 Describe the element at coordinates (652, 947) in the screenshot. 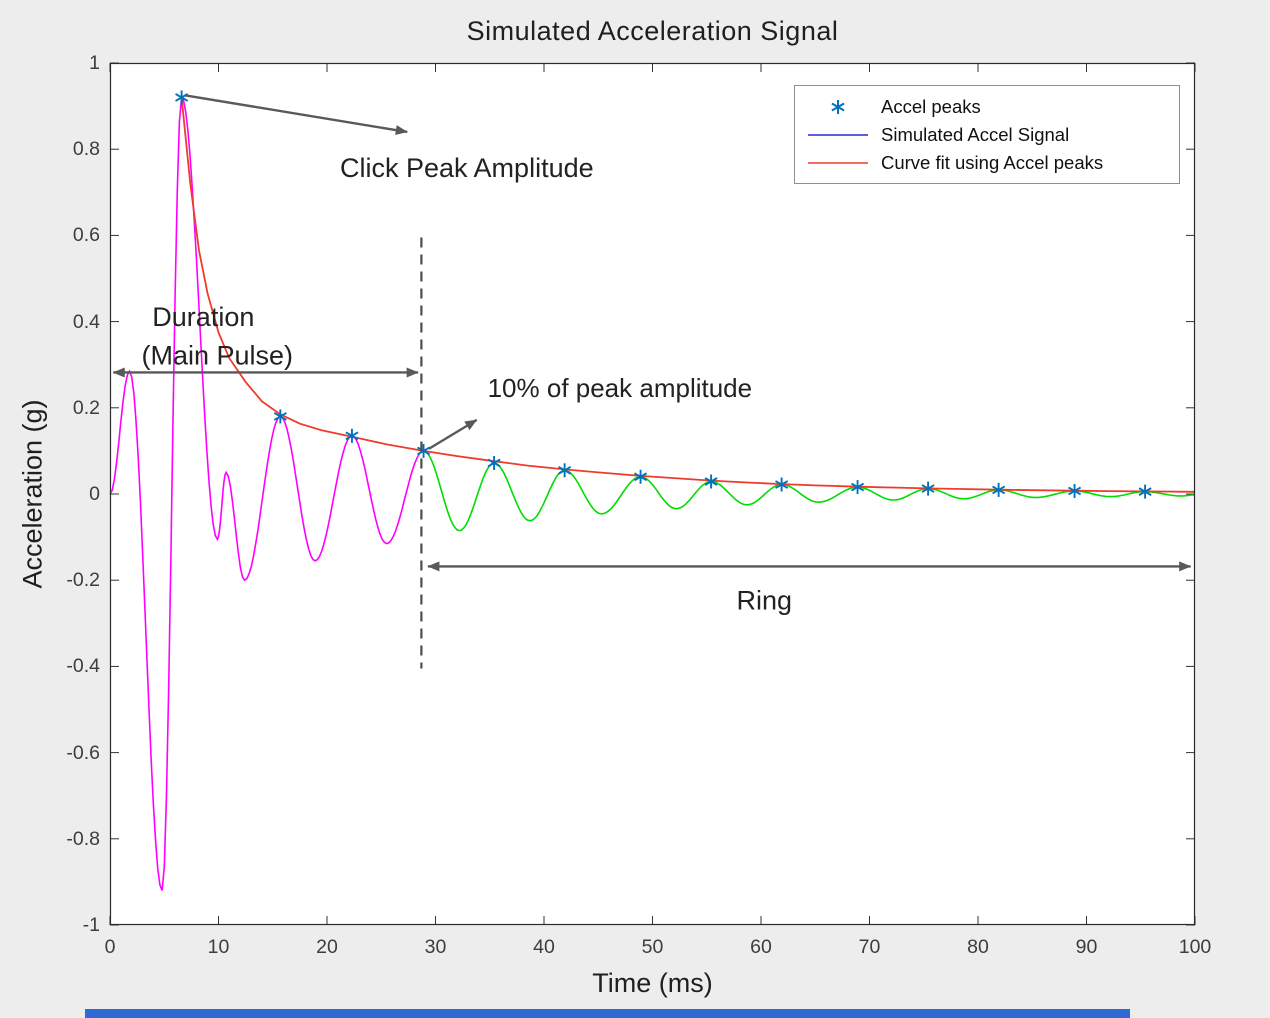

I see `x-tick-label: 50` at that location.